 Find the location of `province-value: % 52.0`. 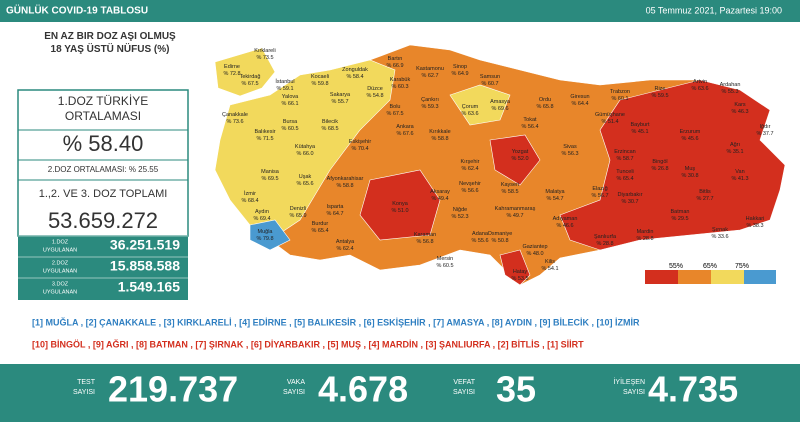

province-value: % 52.0 is located at coordinates (519, 159).